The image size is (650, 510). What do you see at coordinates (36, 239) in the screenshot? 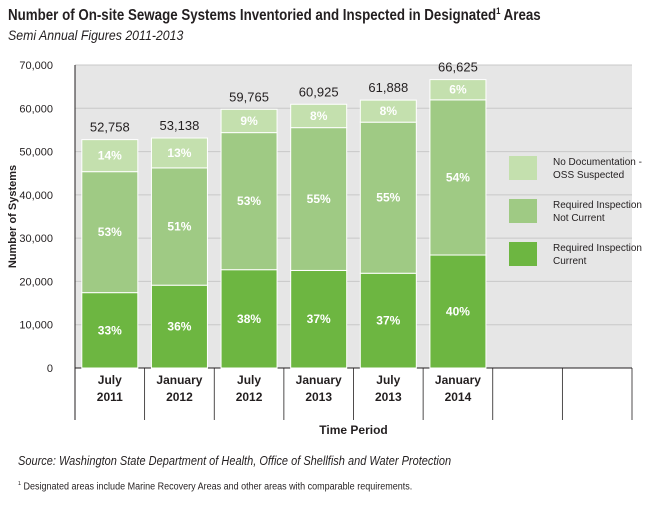
I see `y-tick-label: 30,000` at bounding box center [36, 239].